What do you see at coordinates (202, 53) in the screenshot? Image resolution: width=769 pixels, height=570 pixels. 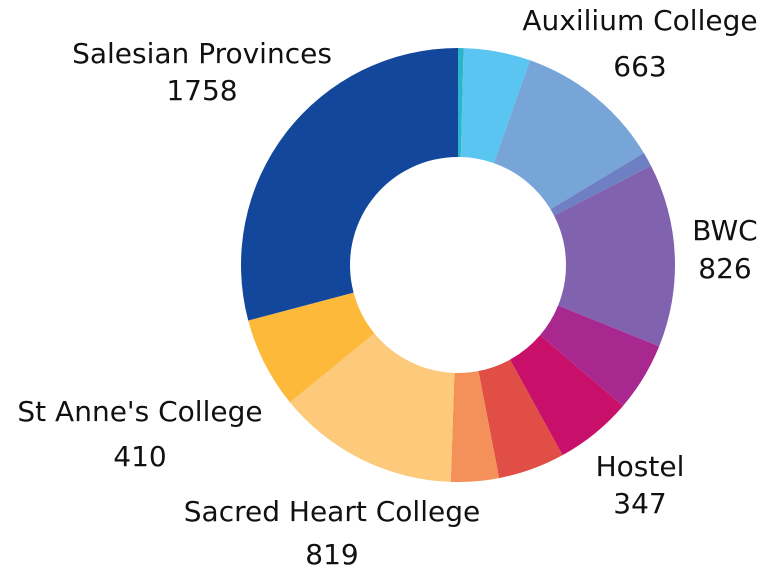 I see `segment-label: Salesian Provinces` at bounding box center [202, 53].